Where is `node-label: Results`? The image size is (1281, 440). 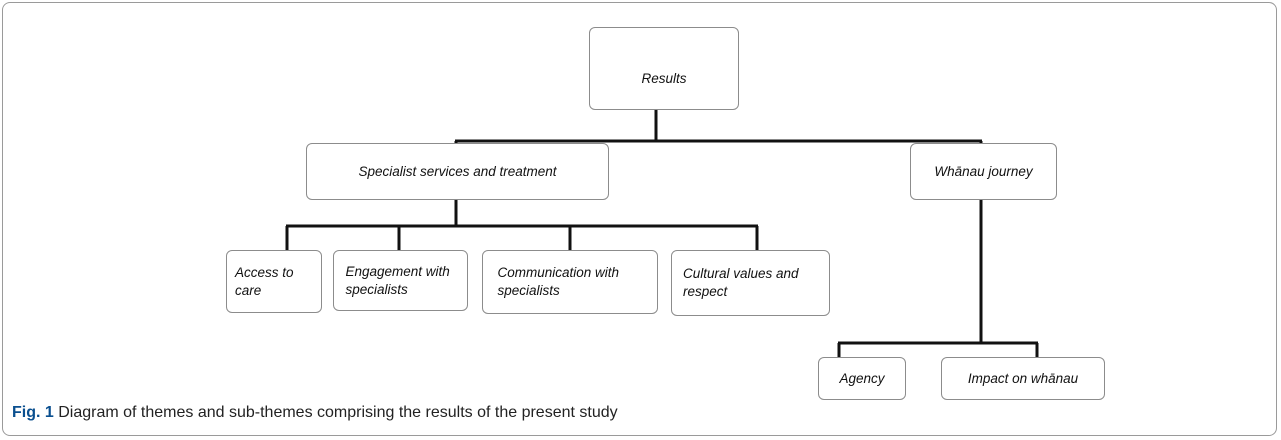 node-label: Results is located at coordinates (664, 78).